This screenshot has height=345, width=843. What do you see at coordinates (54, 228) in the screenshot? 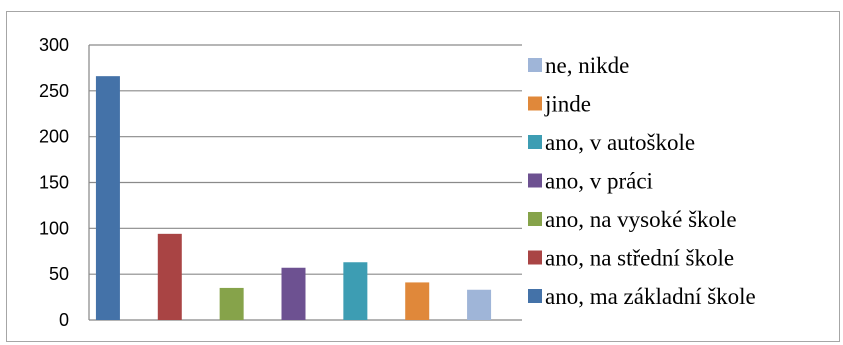
I see `y-tick-label: 100` at bounding box center [54, 228].